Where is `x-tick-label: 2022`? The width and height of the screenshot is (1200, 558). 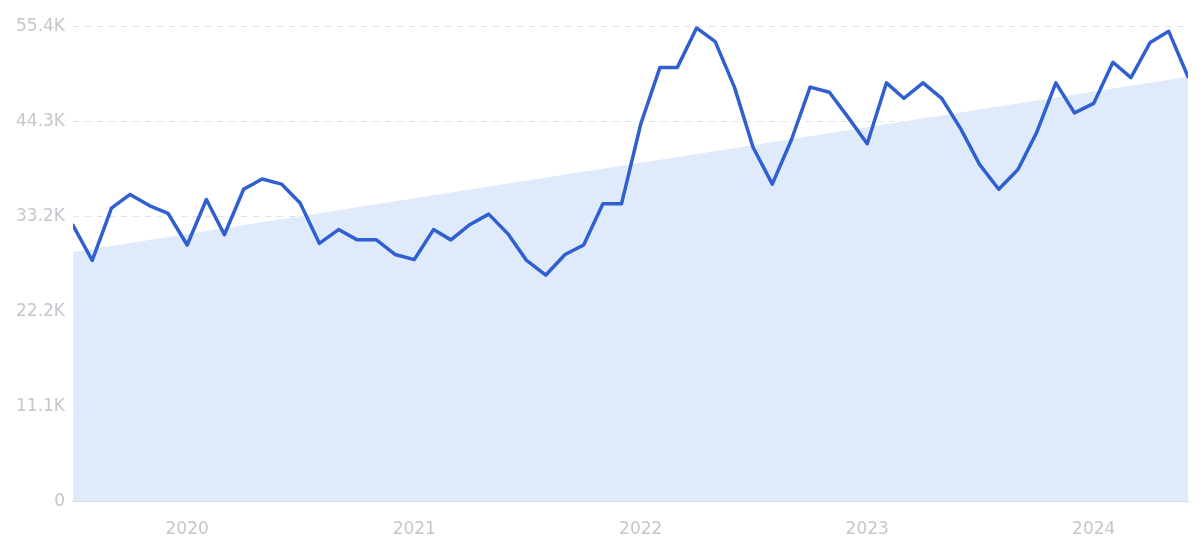 x-tick-label: 2022 is located at coordinates (641, 528).